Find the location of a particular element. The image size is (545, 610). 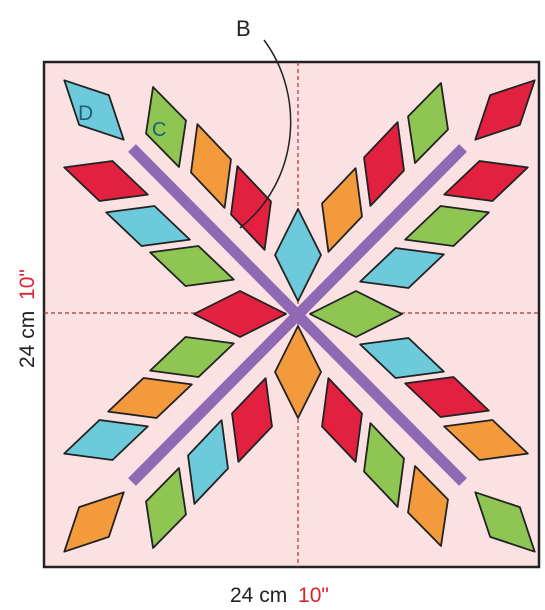

diamond-center-left is located at coordinates (240, 314).